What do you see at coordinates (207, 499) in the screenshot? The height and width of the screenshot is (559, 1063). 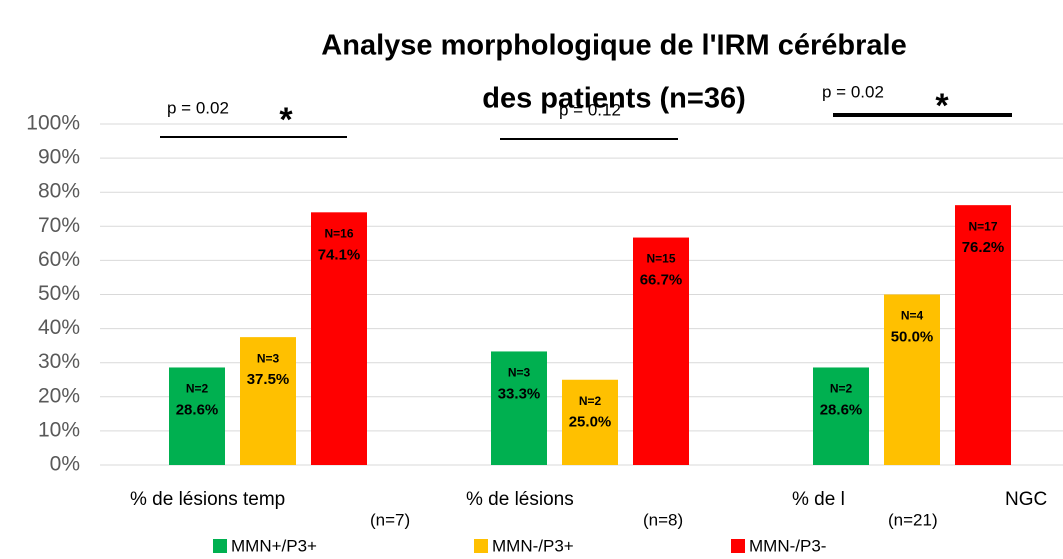 I see `x-tick-label: % de lésions temp` at bounding box center [207, 499].